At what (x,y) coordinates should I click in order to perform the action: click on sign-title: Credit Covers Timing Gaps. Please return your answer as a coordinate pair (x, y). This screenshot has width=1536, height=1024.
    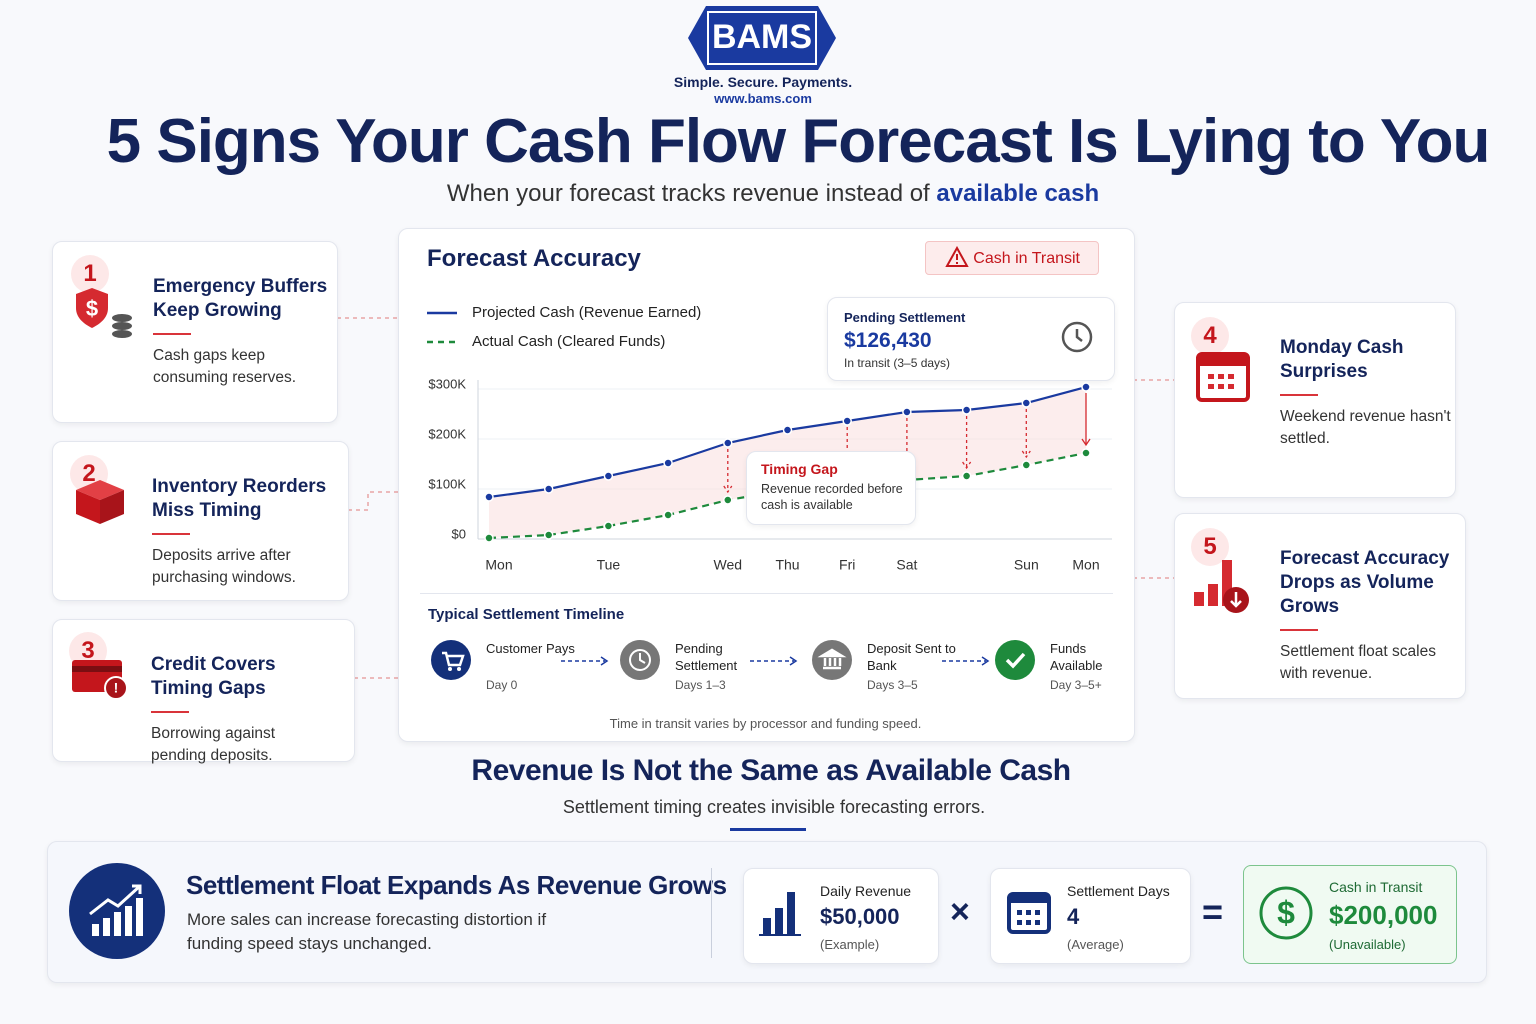
    Looking at the image, I should click on (213, 676).